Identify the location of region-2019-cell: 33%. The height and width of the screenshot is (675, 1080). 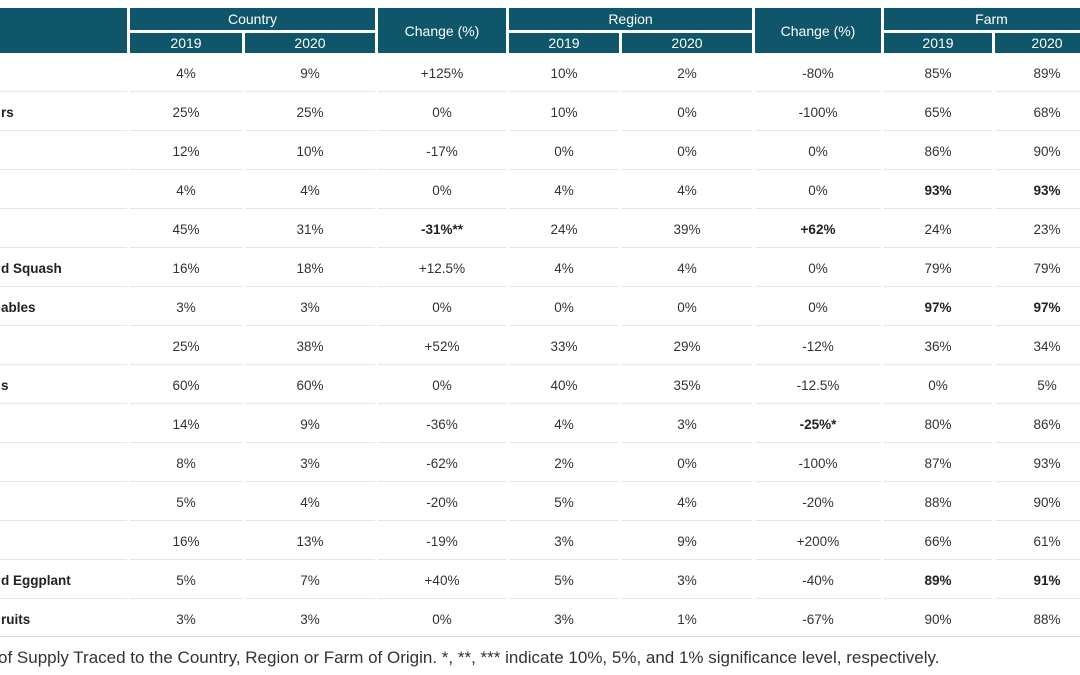
(564, 347).